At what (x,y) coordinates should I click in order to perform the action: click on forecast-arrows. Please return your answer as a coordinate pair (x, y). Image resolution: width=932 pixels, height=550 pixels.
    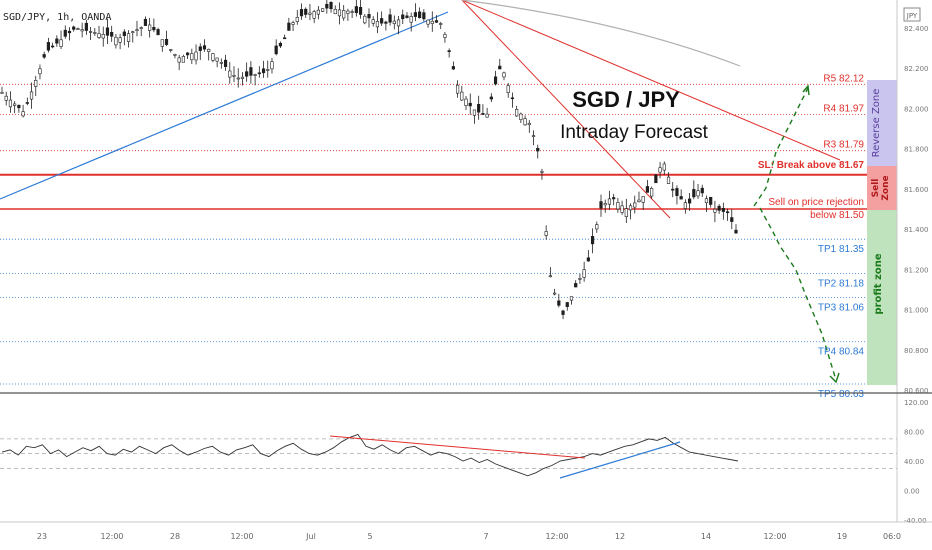
    Looking at the image, I should click on (796, 234).